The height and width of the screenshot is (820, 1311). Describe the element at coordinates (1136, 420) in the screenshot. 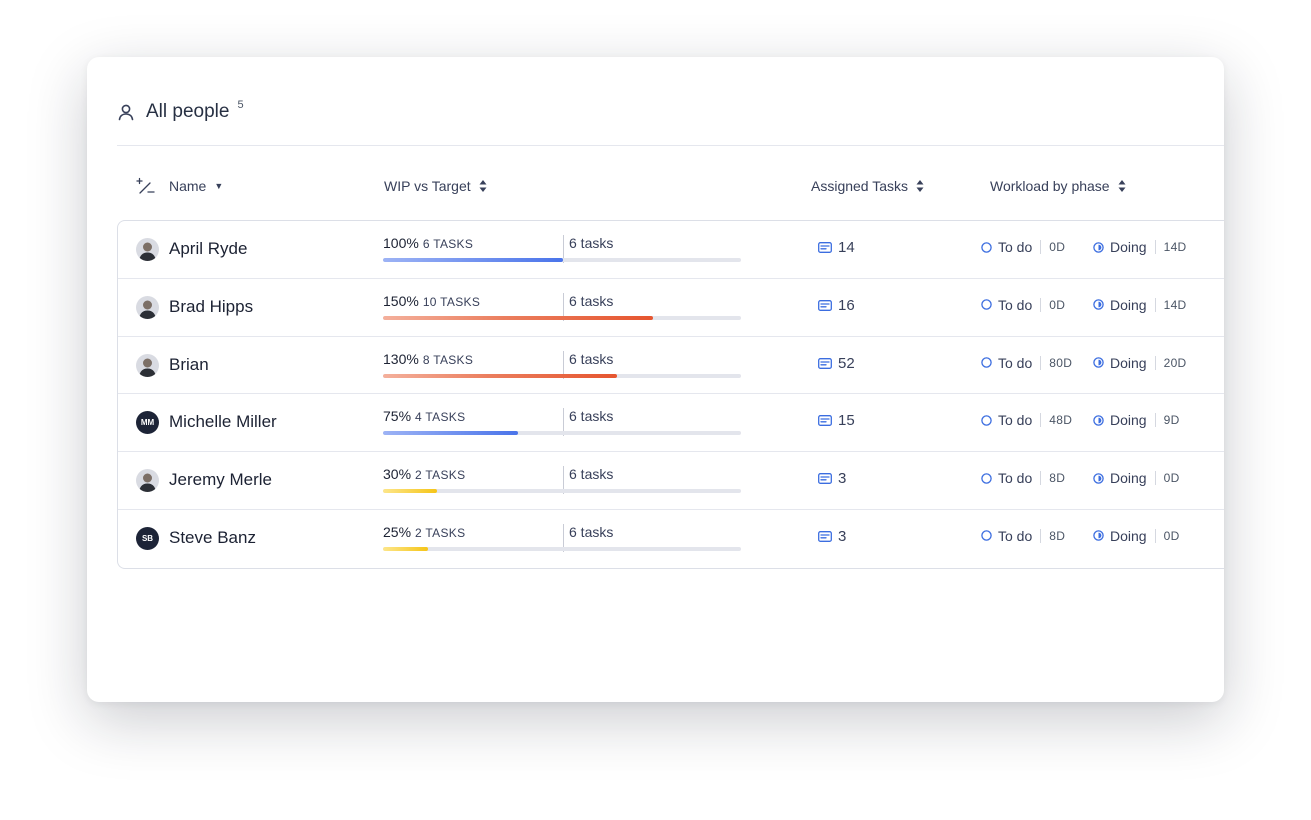

I see `phase-doing: Doing 9D` at that location.